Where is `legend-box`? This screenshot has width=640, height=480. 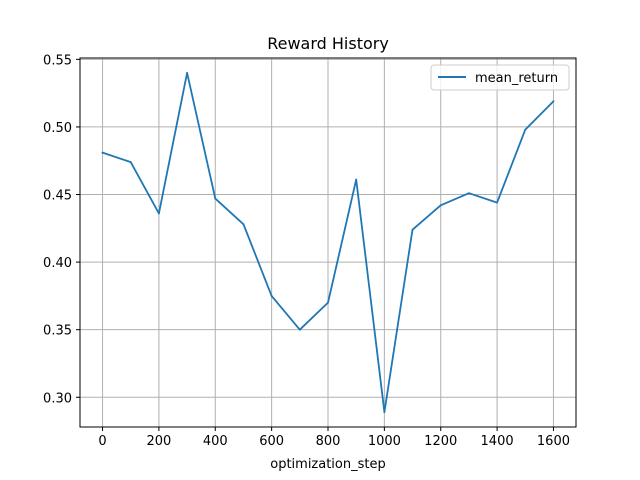 legend-box is located at coordinates (500, 77).